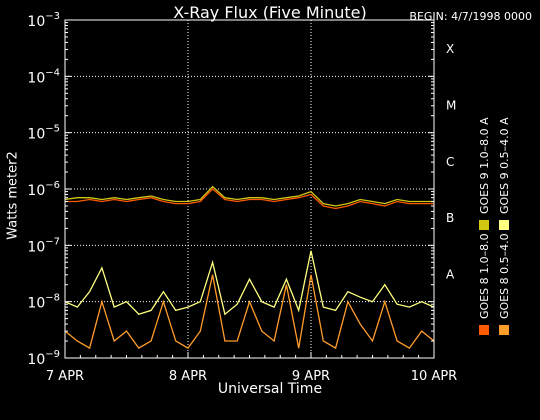  I want to click on x-tick-label: 8 APR, so click(188, 376).